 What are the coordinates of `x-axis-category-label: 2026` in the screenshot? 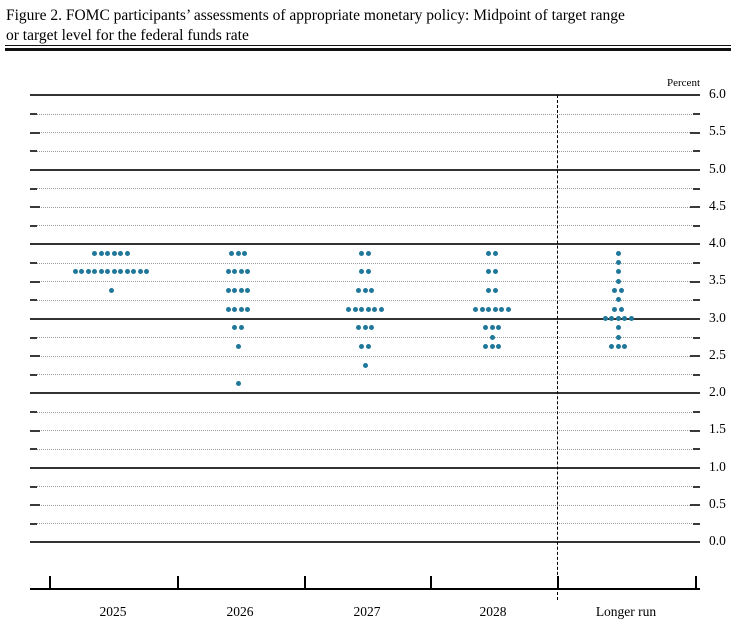 It's located at (240, 611).